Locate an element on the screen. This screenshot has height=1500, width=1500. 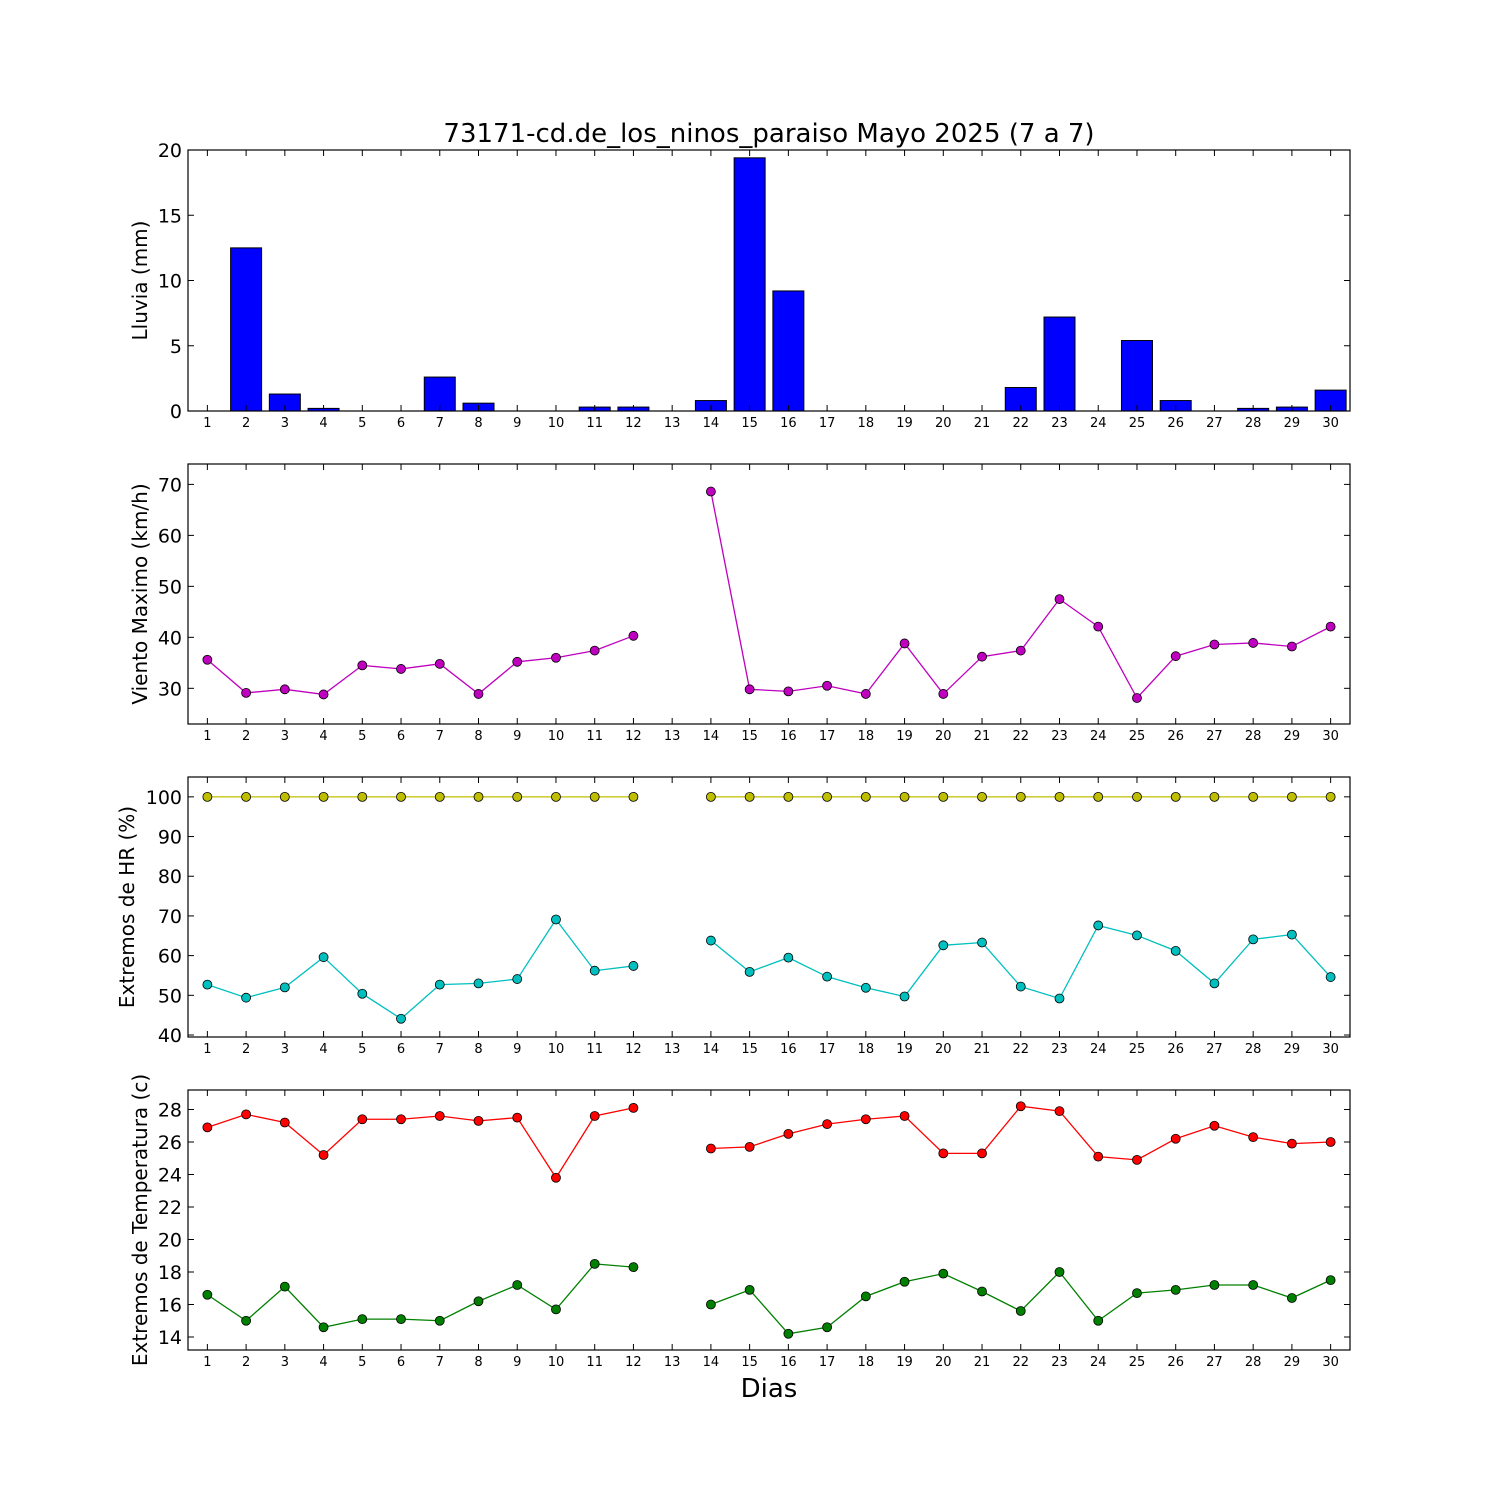
xtick-label: 18 is located at coordinates (866, 423).